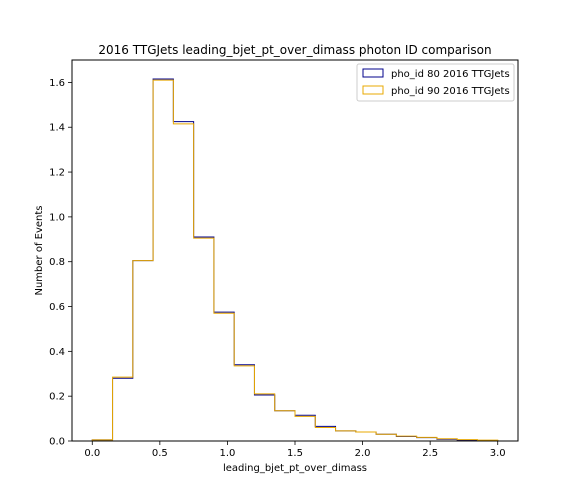 This screenshot has height=504, width=576. I want to click on x-axis-ticks: 0.0 0.5 1.0 1.5 2.0 2.5 3.0, so click(295, 450).